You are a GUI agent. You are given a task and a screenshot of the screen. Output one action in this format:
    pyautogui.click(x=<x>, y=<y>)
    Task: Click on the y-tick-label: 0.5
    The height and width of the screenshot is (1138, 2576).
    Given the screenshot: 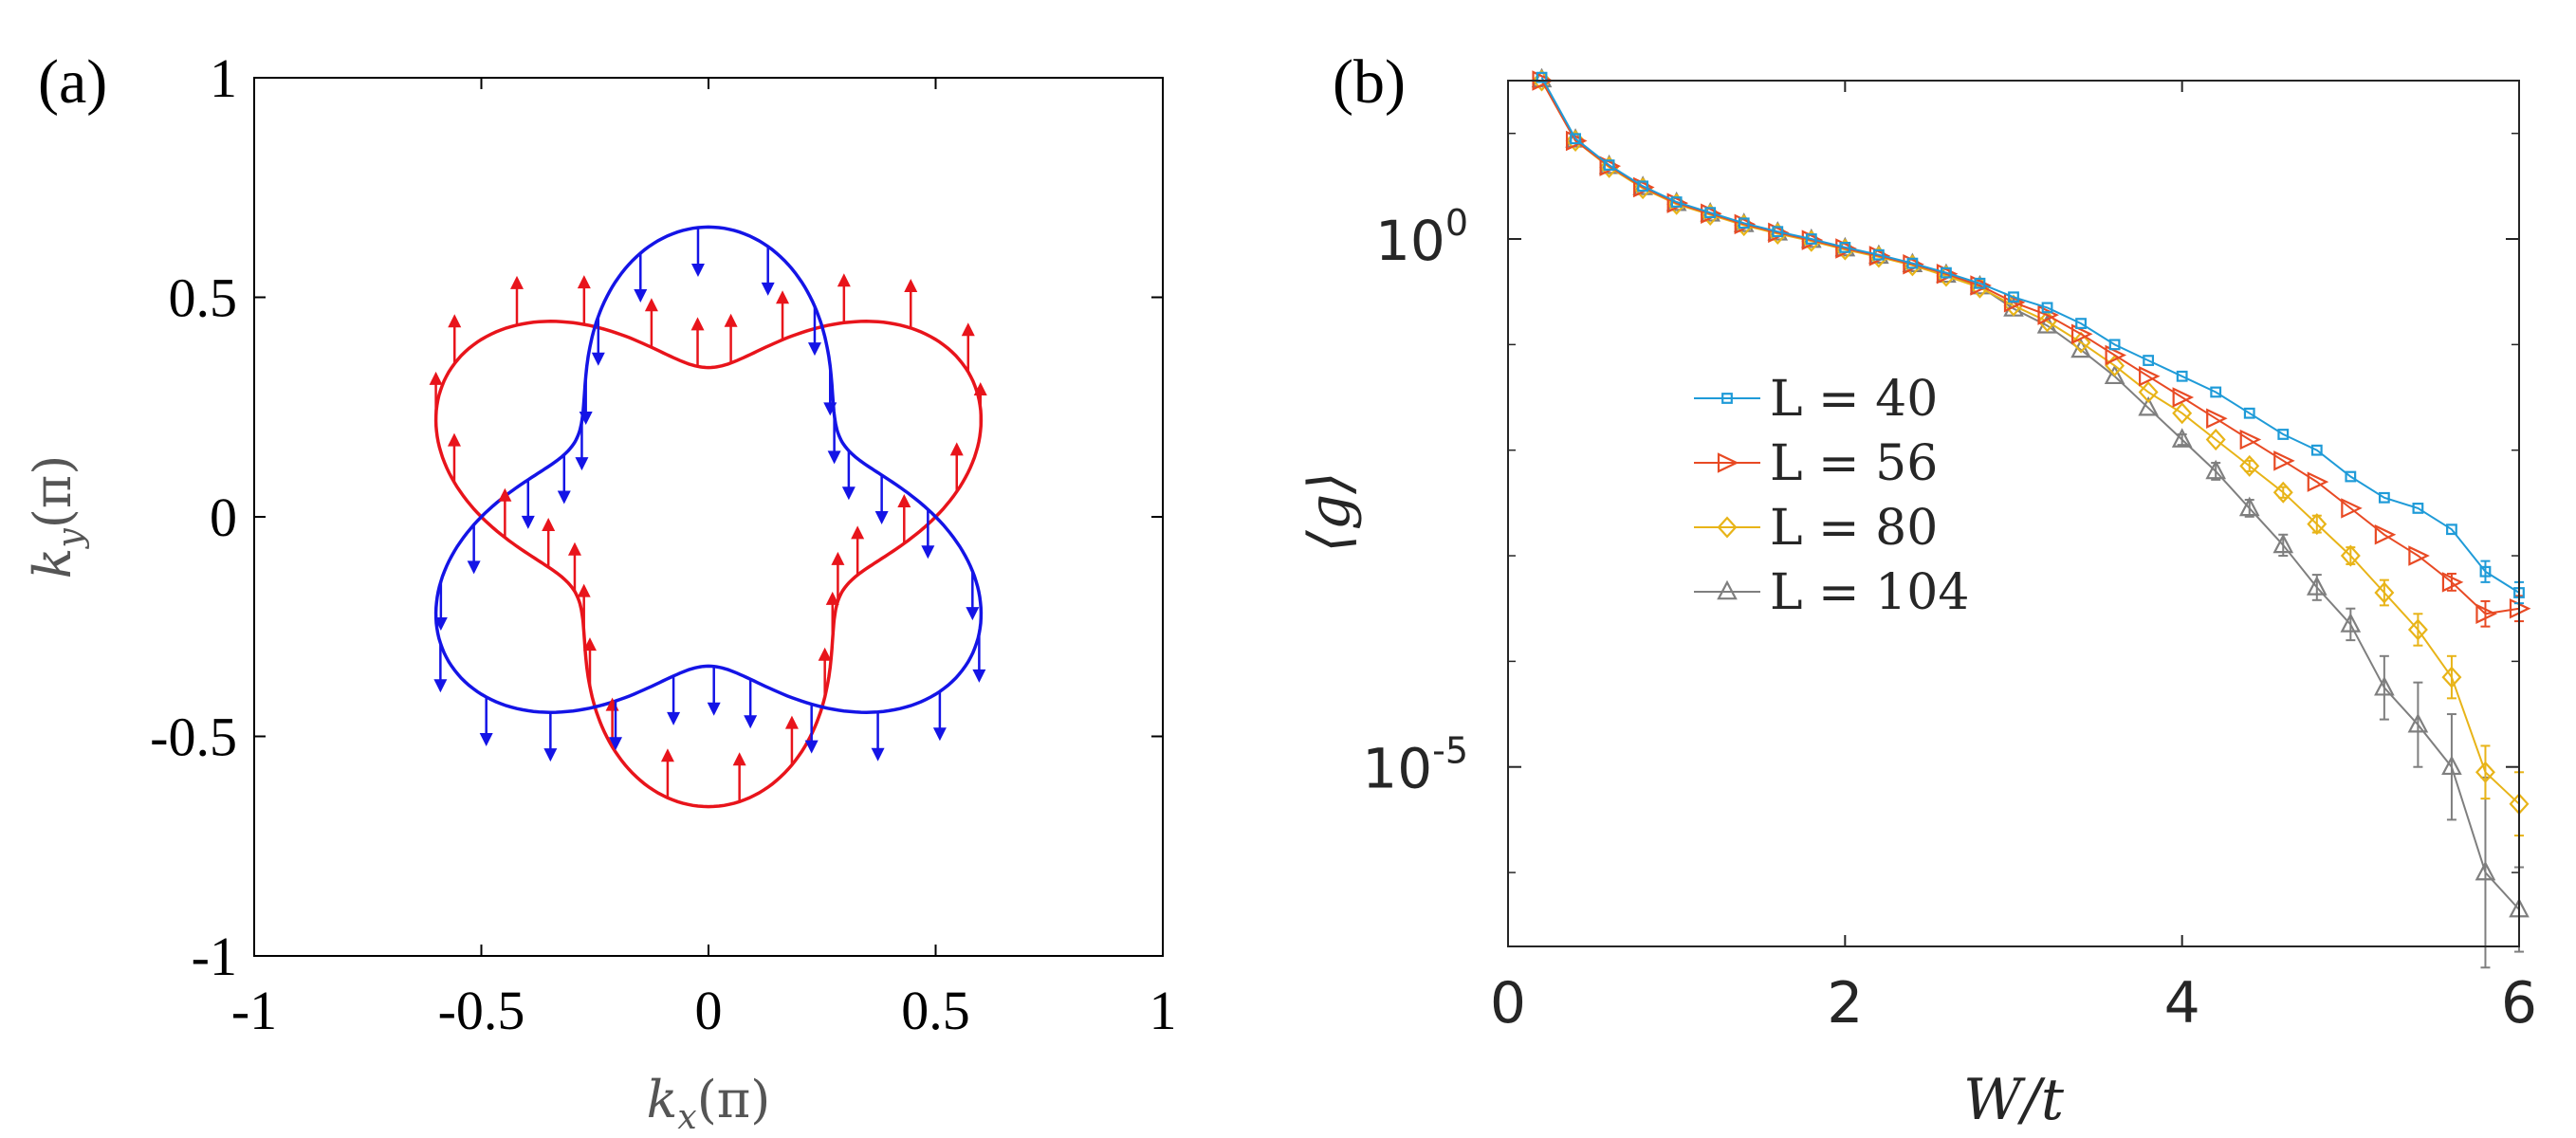 What is the action you would take?
    pyautogui.click(x=203, y=298)
    